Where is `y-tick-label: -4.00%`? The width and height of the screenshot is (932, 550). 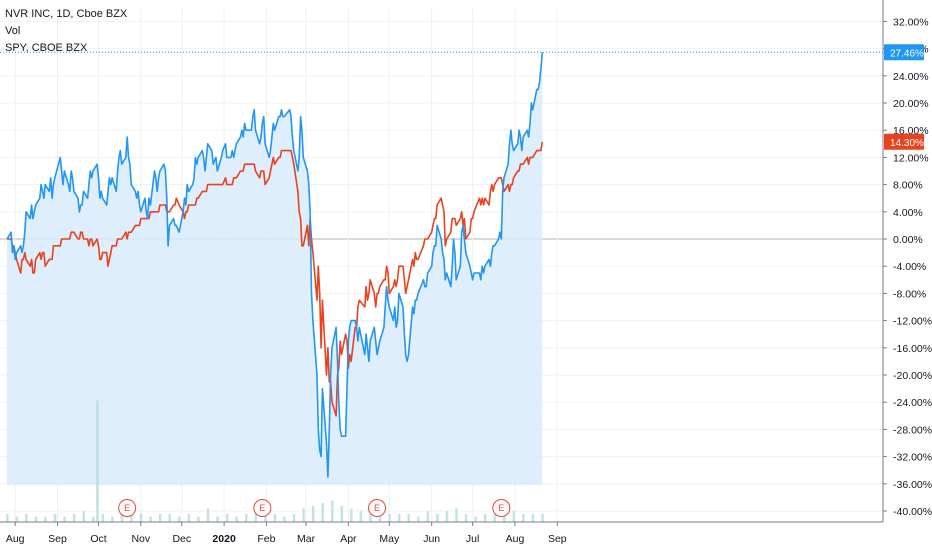 y-tick-label: -4.00% is located at coordinates (909, 267).